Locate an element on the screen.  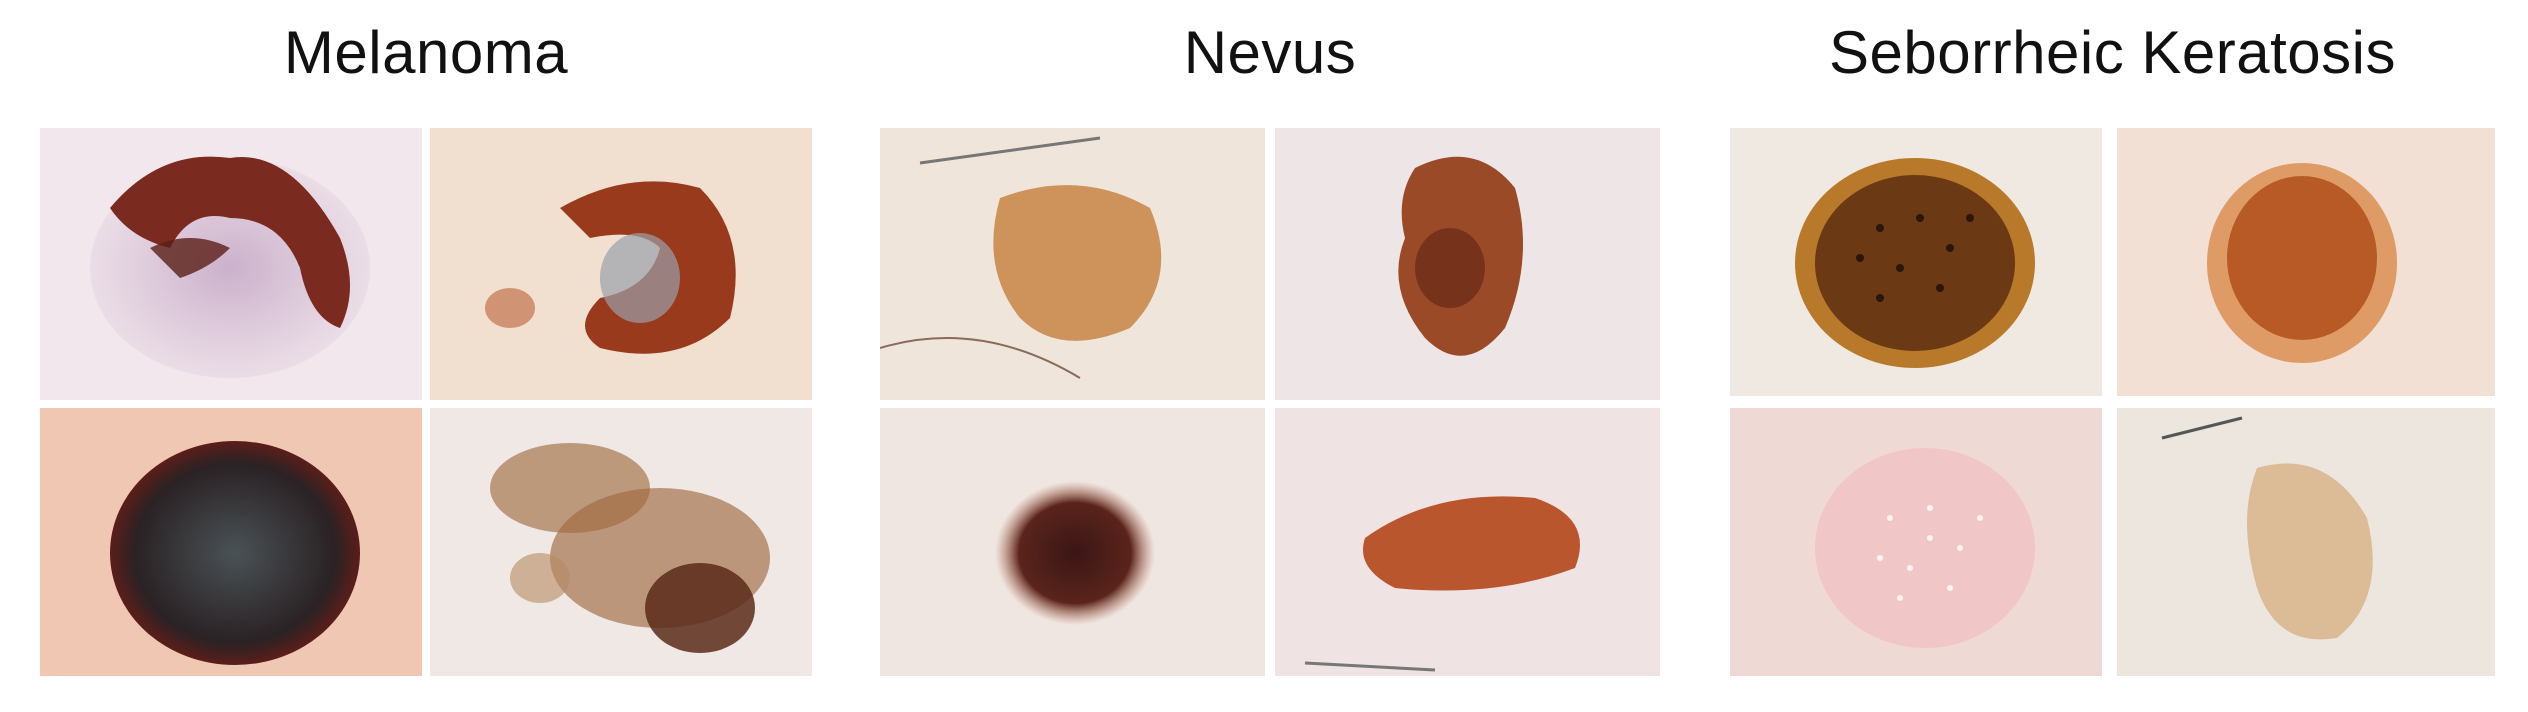
keratosis-title: Seborrheic Keratosis is located at coordinates (2112, 52).